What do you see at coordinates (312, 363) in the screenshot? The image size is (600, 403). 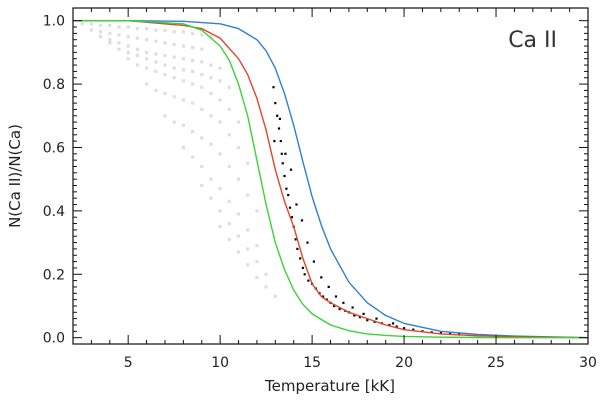 I see `x-tick-label: 15` at bounding box center [312, 363].